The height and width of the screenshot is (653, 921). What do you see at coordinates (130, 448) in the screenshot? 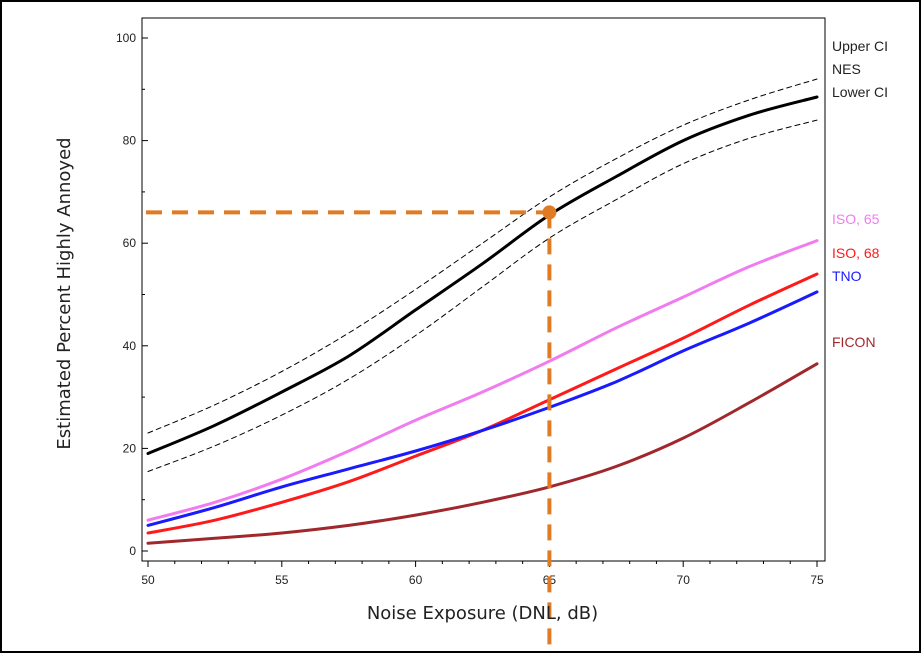
I see `y-tick-label: 20` at bounding box center [130, 448].